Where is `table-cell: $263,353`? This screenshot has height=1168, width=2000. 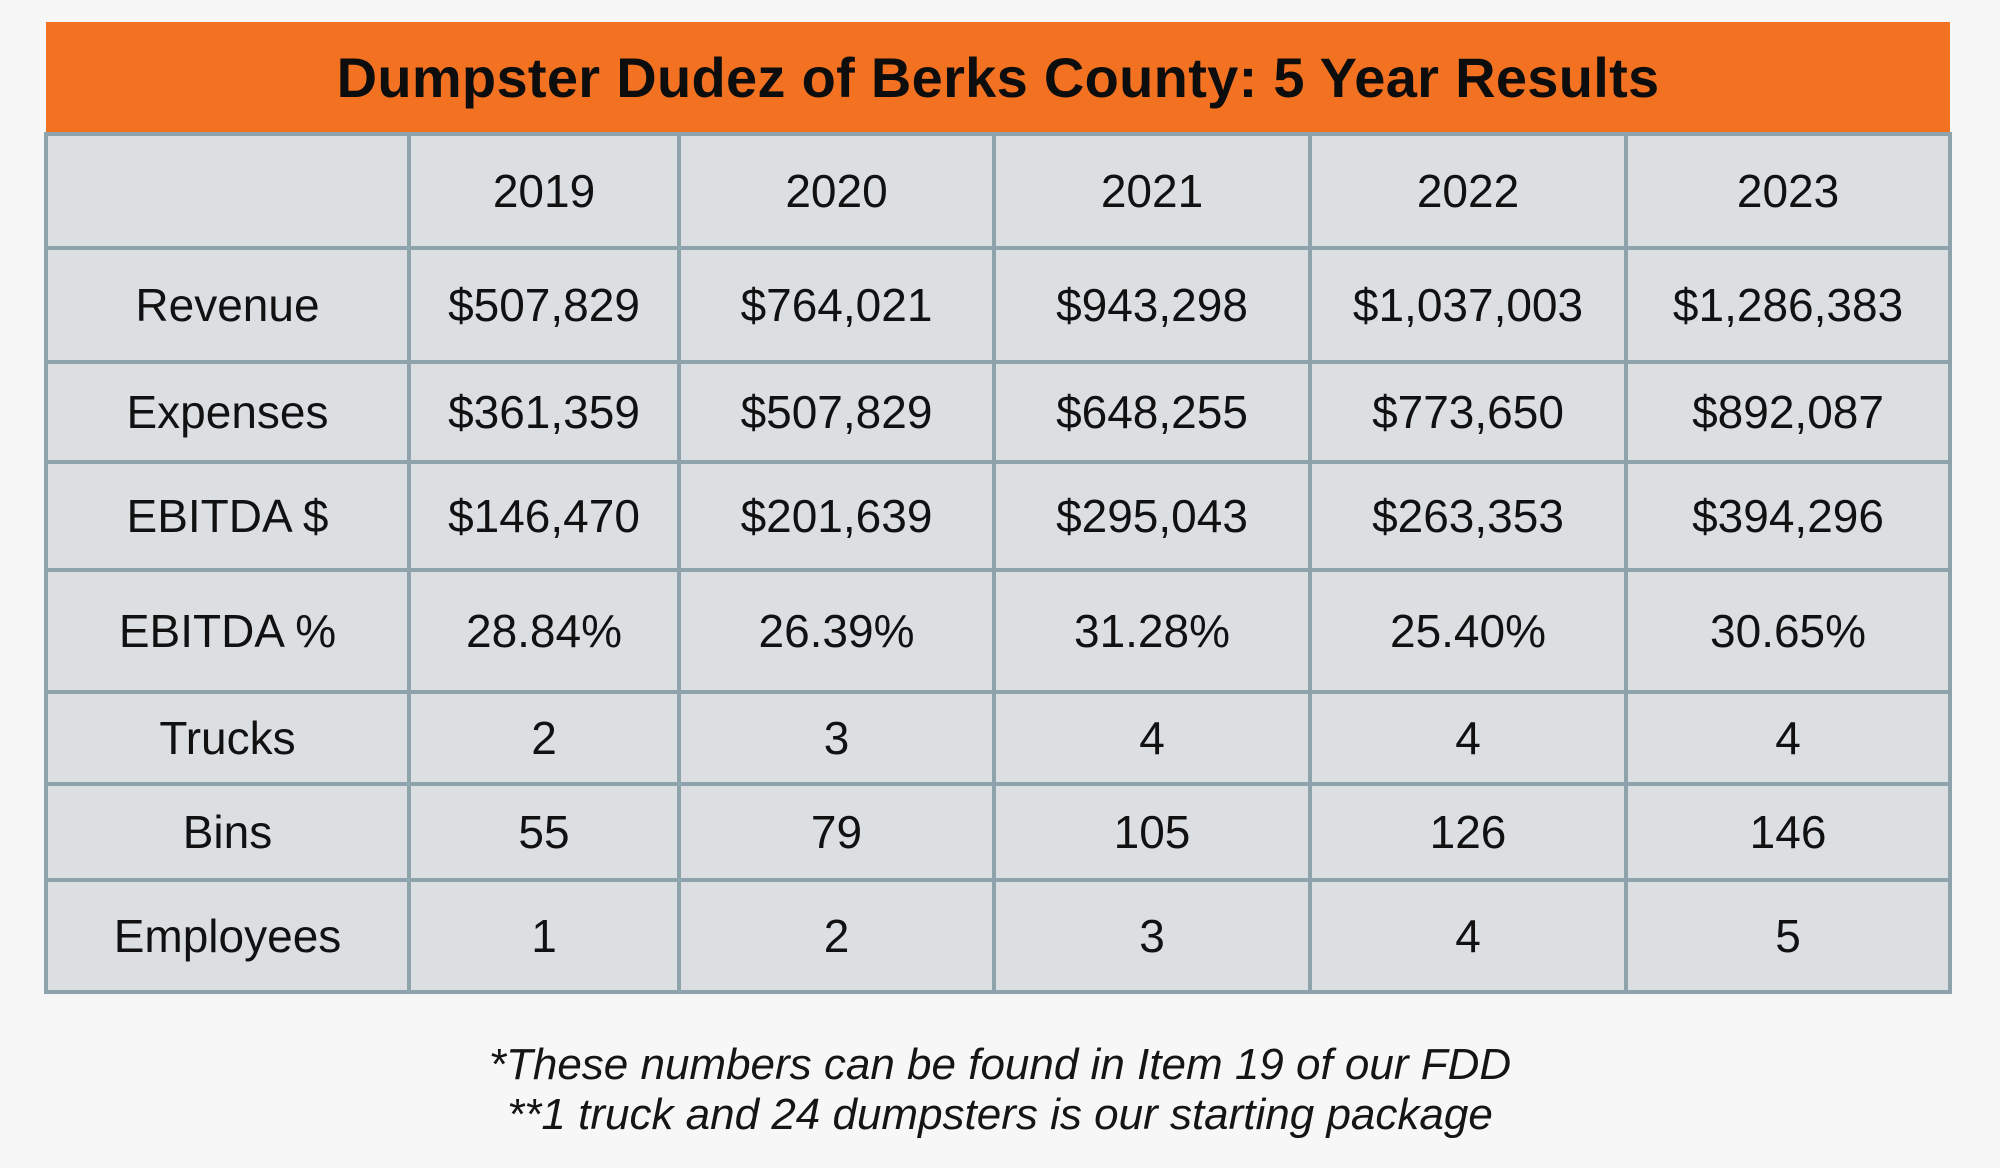 table-cell: $263,353 is located at coordinates (1468, 516).